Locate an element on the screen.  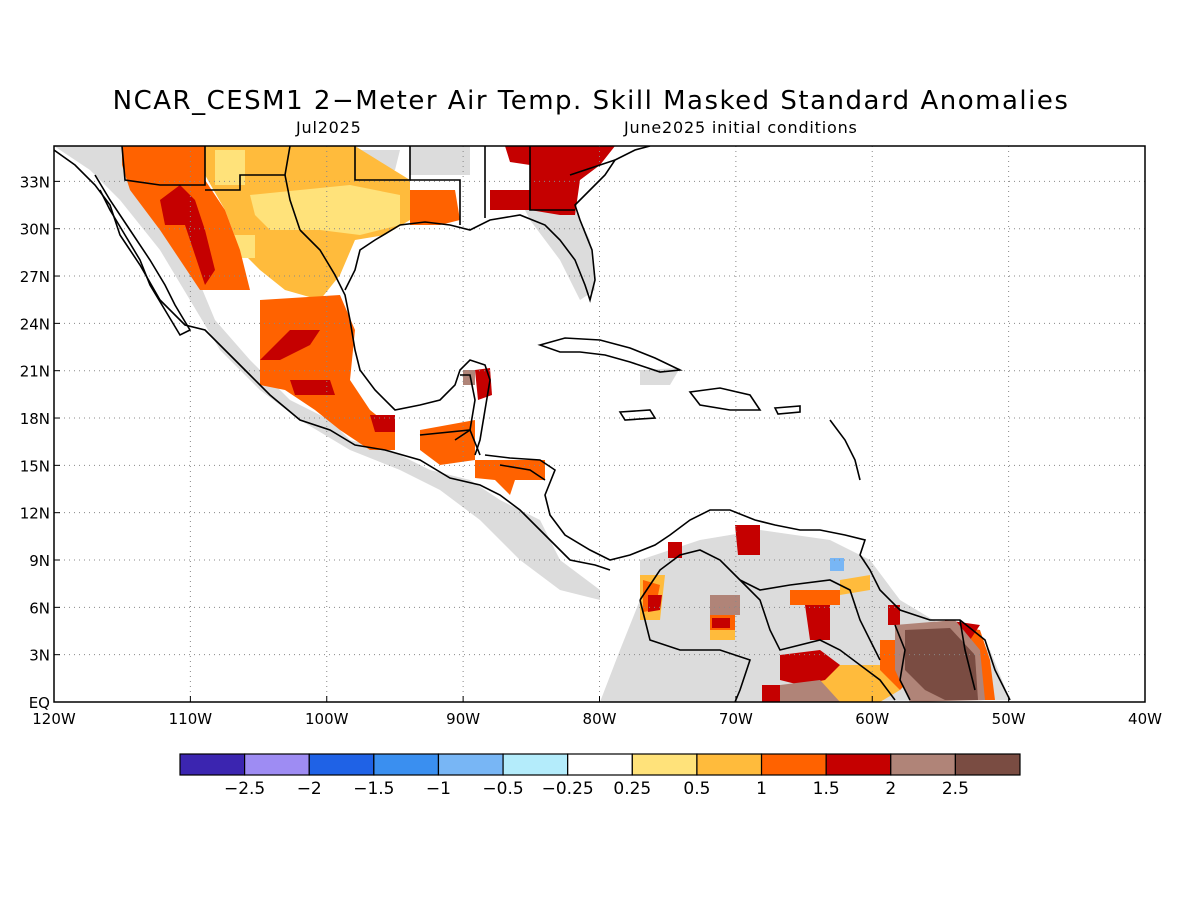
colorbar-labels: −2.5 −2 −1.5 −1 −0.5 −0.25 0.25 0.5 1 1.5 2 2.5 is located at coordinates (596, 789).